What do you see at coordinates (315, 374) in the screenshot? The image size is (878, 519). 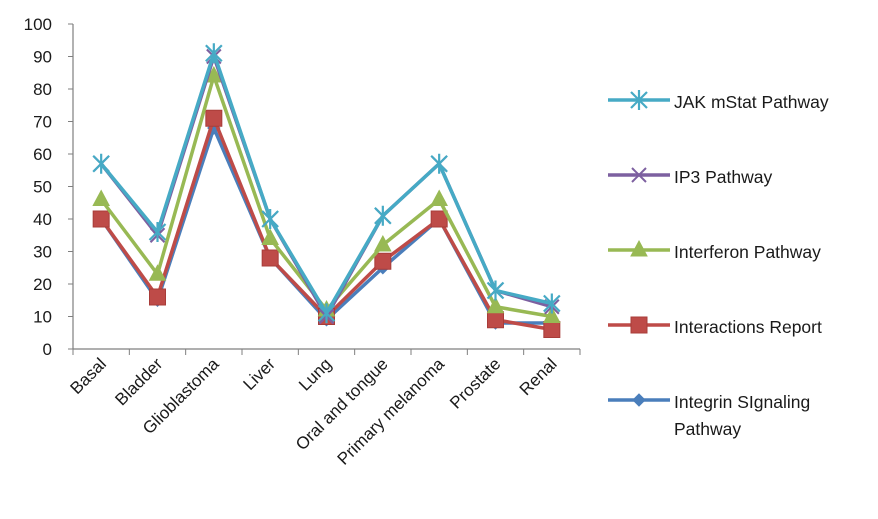 I see `x-tick-label: Lung` at bounding box center [315, 374].